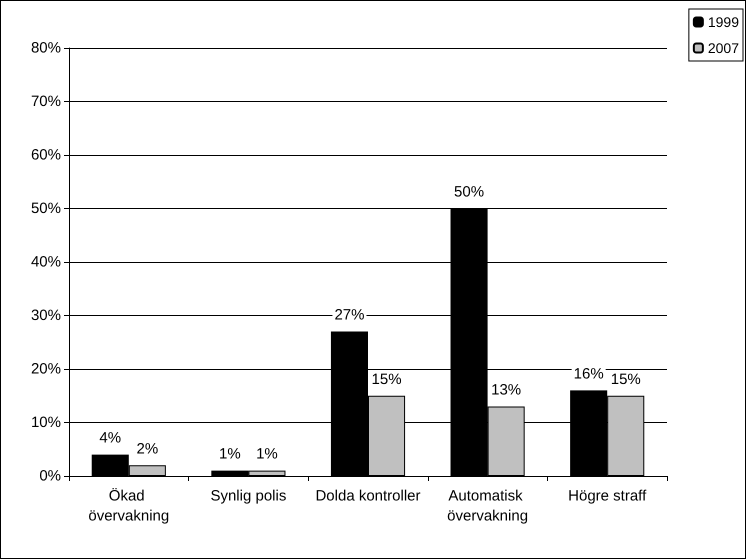  I want to click on x-tick-label: Ökad övervakning, so click(129, 506).